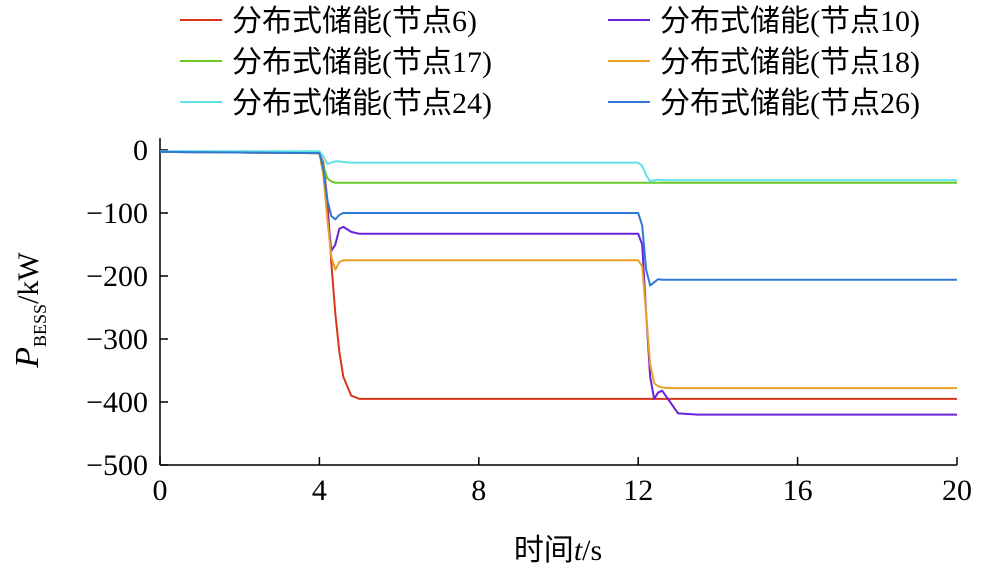 The image size is (1000, 578). I want to click on legend-label: 分布式储能(节点24), so click(362, 103).